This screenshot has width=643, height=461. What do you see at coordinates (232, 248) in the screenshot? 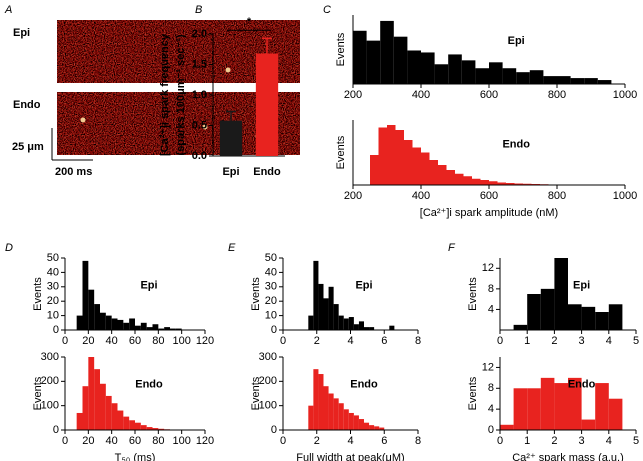
I see `panel-letter: E` at bounding box center [232, 248].